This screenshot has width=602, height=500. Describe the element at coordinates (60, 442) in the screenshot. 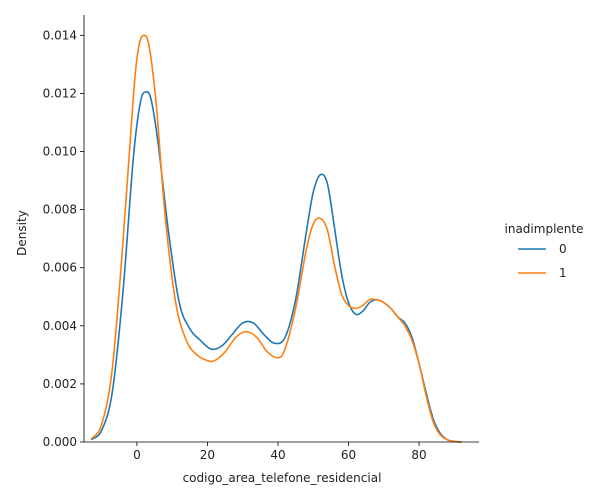

I see `y-tick-label: 0.000` at that location.